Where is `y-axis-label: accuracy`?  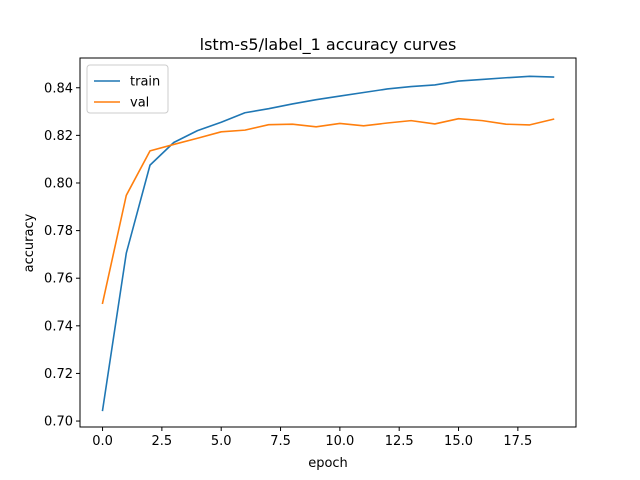
y-axis-label: accuracy is located at coordinates (29, 242).